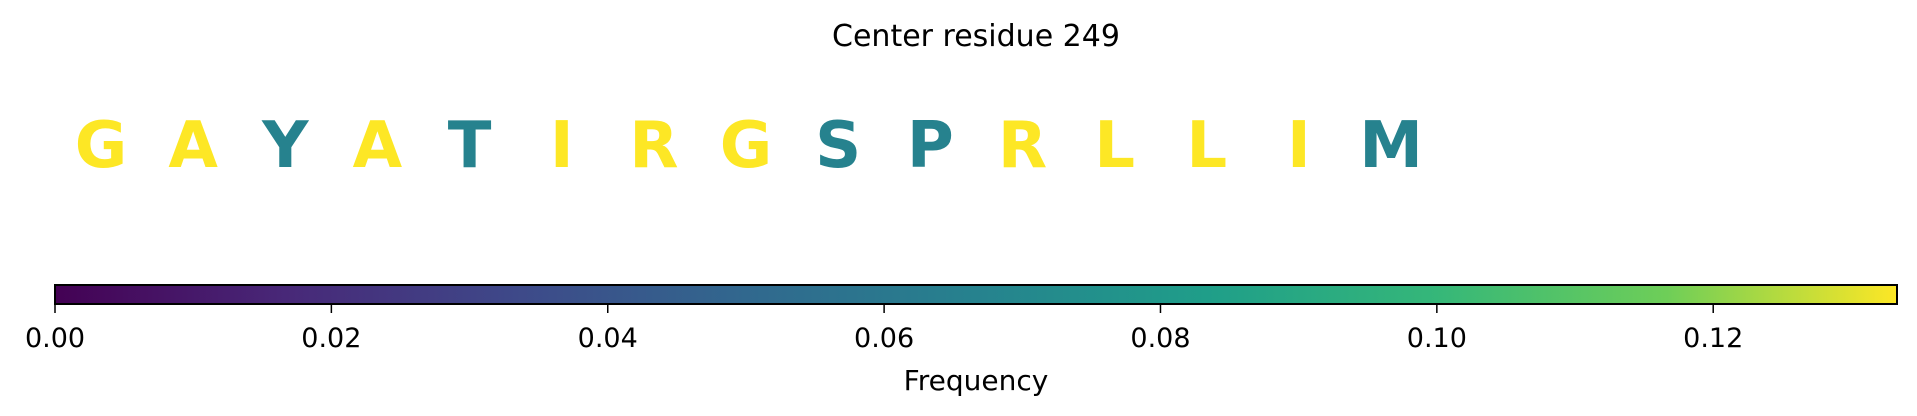 The width and height of the screenshot is (1917, 416). I want to click on colorbar-tick-label: 0.00, so click(55, 338).